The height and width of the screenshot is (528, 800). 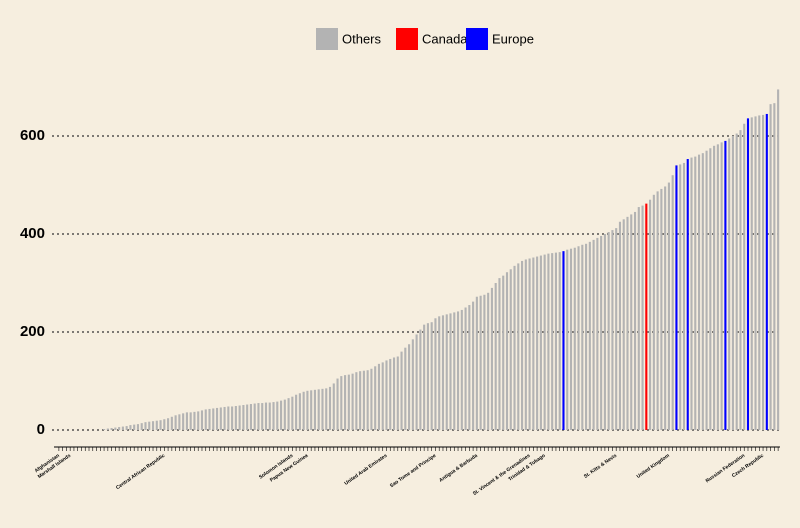 What do you see at coordinates (365, 470) in the screenshot?
I see `x-tick-label: United Arab Emirates` at bounding box center [365, 470].